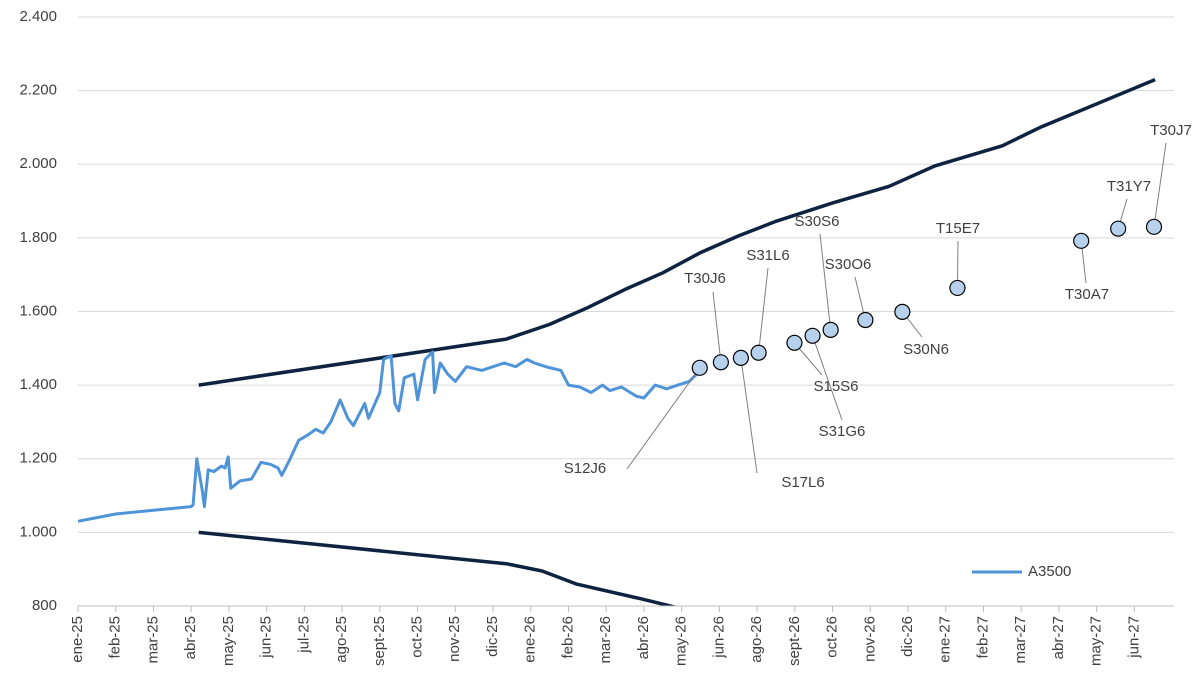 The width and height of the screenshot is (1199, 689). What do you see at coordinates (705, 278) in the screenshot?
I see `point-label: T30J6` at bounding box center [705, 278].